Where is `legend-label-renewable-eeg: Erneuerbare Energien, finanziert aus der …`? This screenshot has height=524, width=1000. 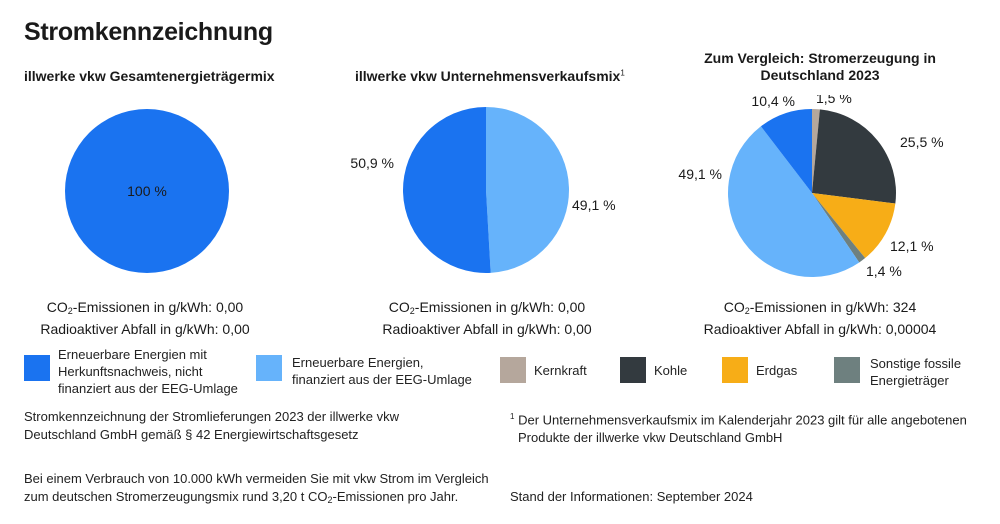
legend-label-renewable-eeg: Erneuerbare Energien, finanziert aus der … is located at coordinates (382, 371).